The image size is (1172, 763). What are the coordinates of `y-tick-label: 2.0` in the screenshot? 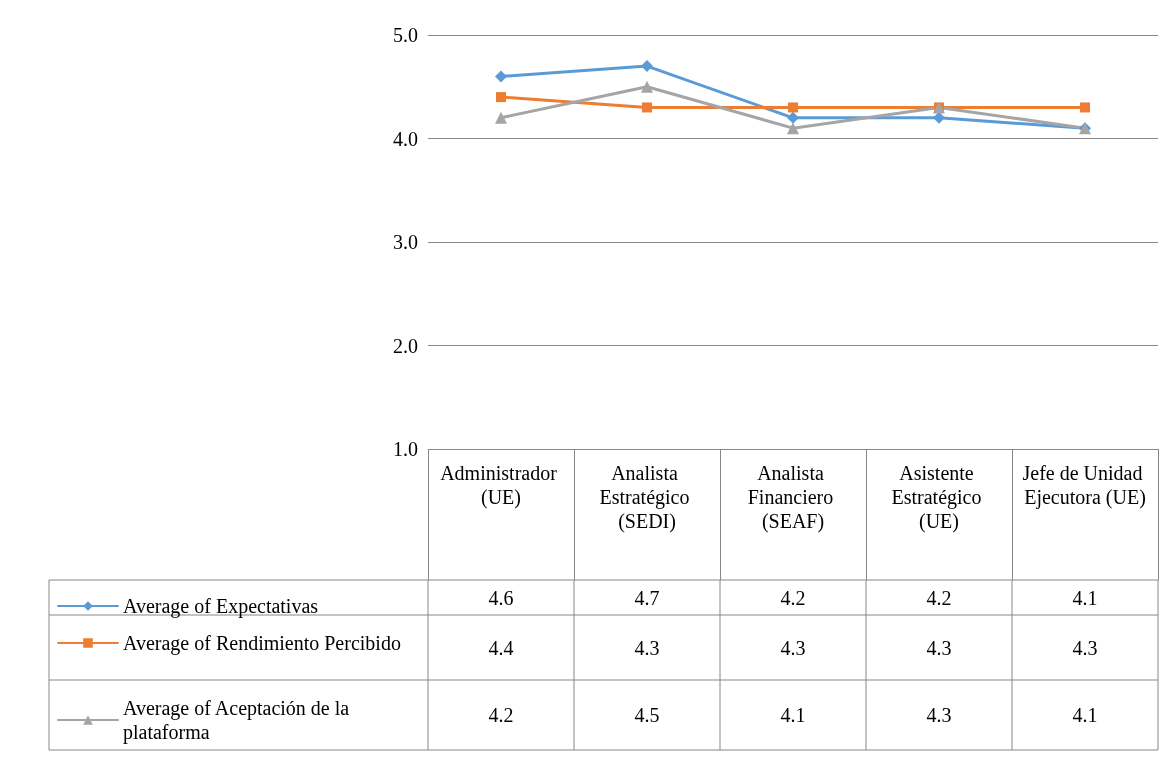 It's located at (405, 345).